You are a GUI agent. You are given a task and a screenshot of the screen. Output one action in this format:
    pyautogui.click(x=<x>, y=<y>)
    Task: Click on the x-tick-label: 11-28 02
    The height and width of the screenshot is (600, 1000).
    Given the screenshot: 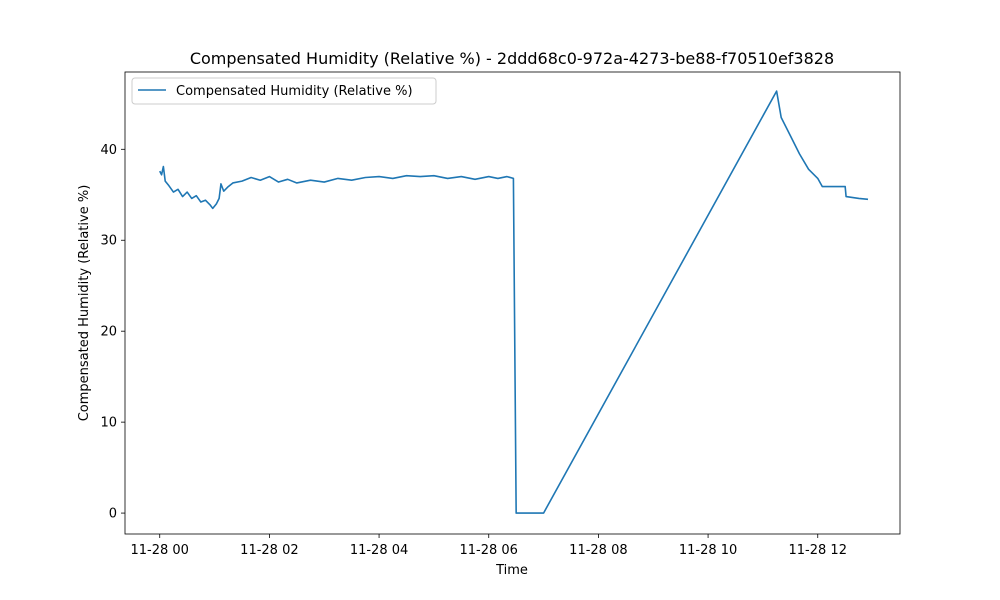 What is the action you would take?
    pyautogui.click(x=269, y=550)
    